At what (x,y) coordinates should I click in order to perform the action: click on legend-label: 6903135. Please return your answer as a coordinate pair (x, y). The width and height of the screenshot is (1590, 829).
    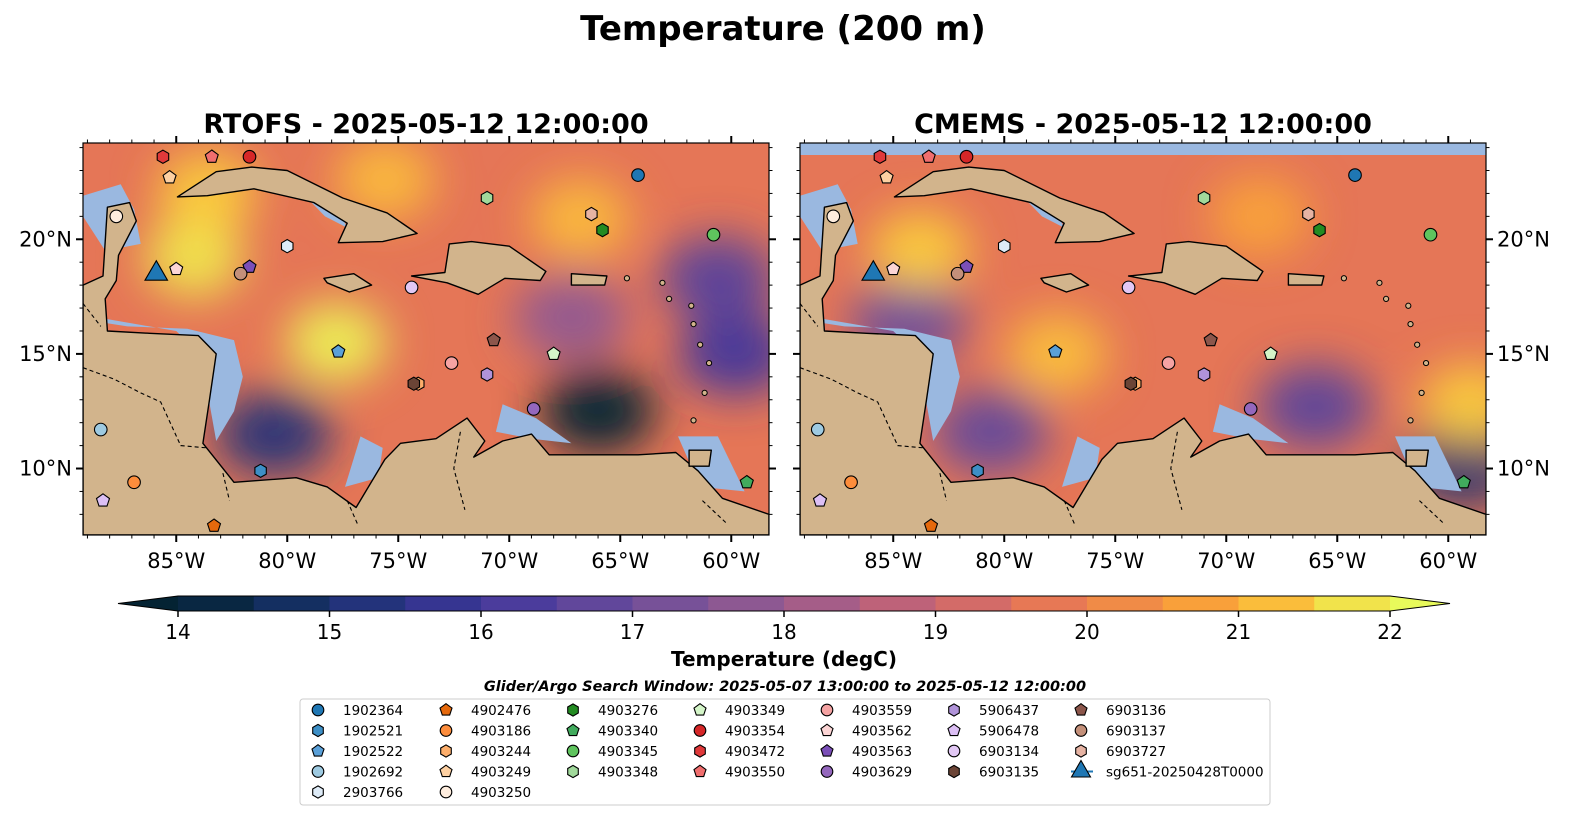
    Looking at the image, I should click on (1009, 772).